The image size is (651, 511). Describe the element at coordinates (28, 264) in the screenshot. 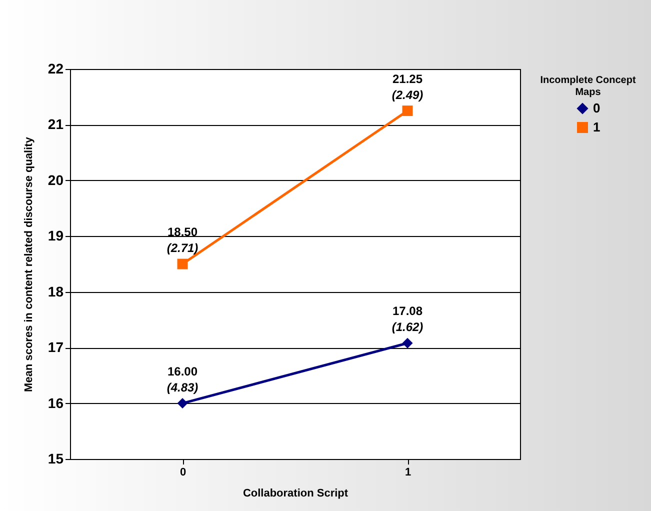

I see `y-axis-title: Mean scores in content related discourse quality` at that location.